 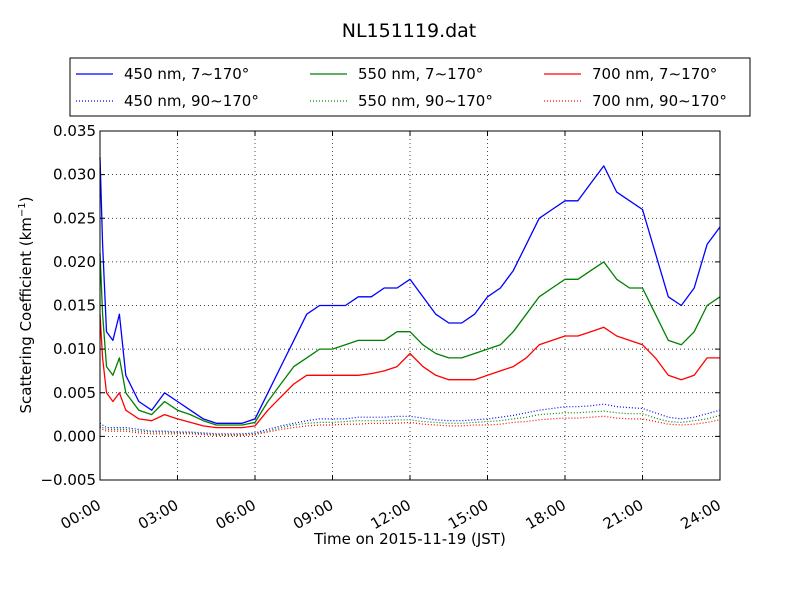 I want to click on x-axis-label: Time on 2015-11-19 (JST), so click(x=409, y=539).